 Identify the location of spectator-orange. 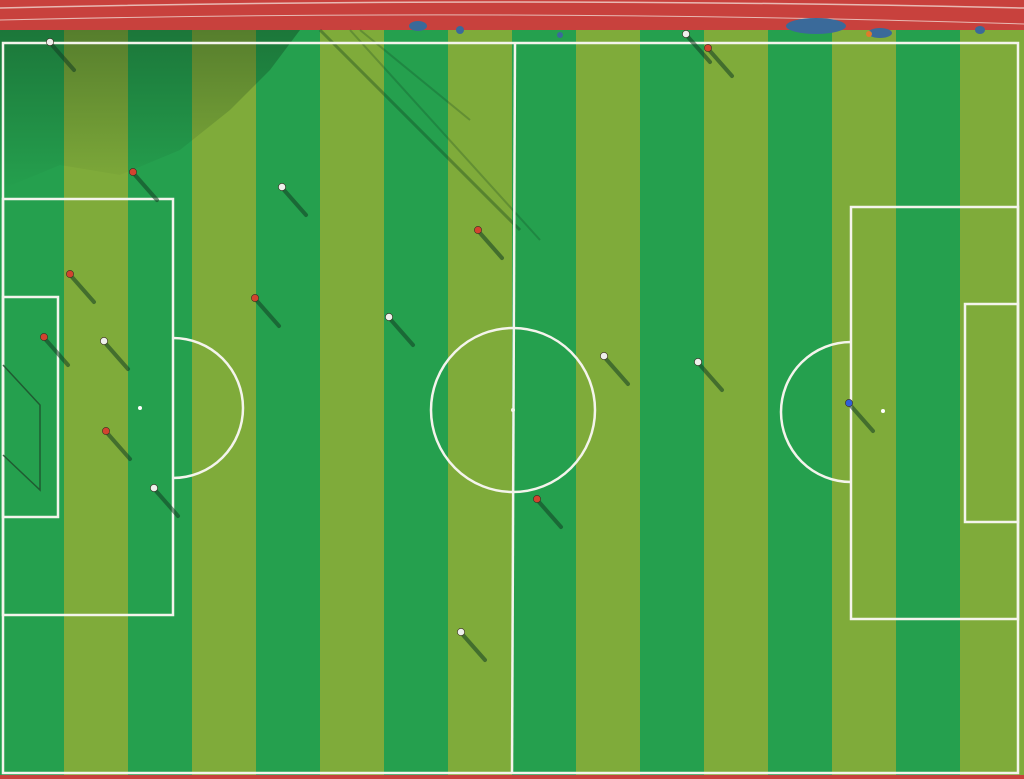
(869, 34).